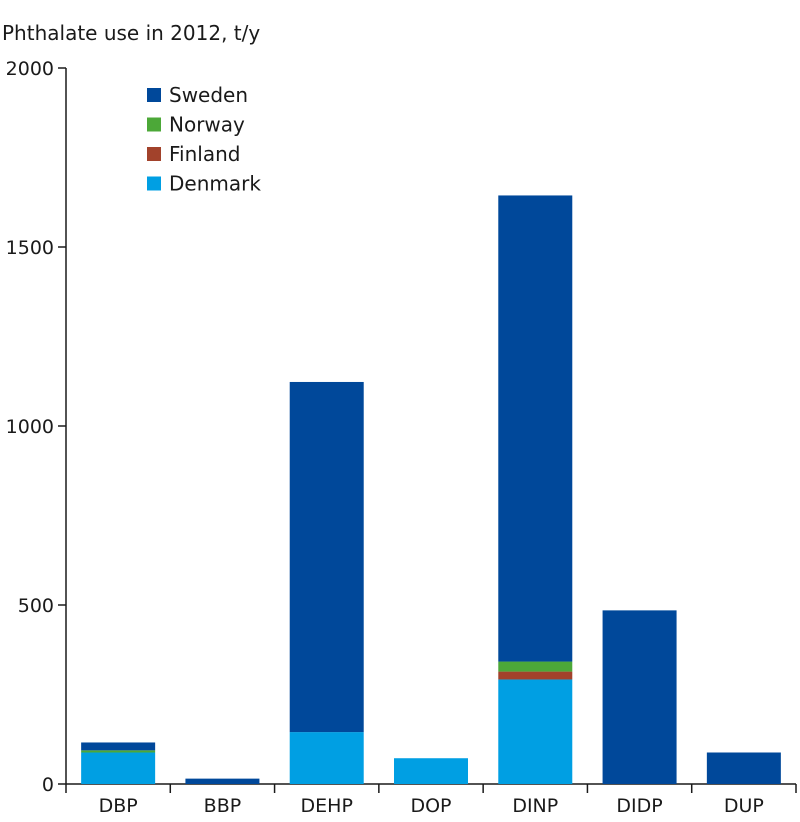  What do you see at coordinates (131, 33) in the screenshot?
I see `chart-title: Phthalate use in 2012, t/y` at bounding box center [131, 33].